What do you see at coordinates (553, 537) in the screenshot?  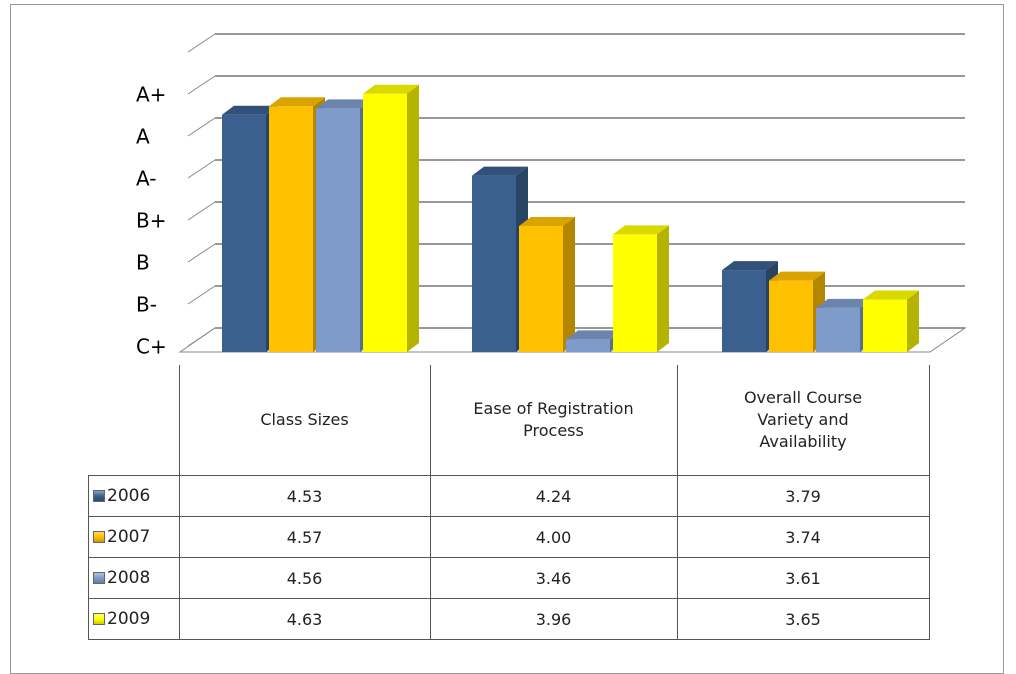 I see `value-cell: 4.00` at bounding box center [553, 537].